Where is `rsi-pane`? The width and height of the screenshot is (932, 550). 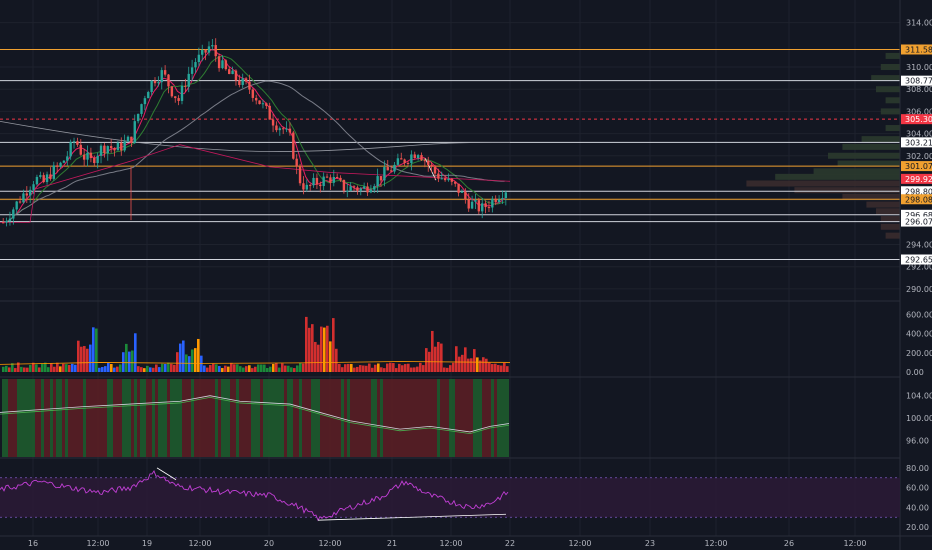
rsi-pane is located at coordinates (450, 494).